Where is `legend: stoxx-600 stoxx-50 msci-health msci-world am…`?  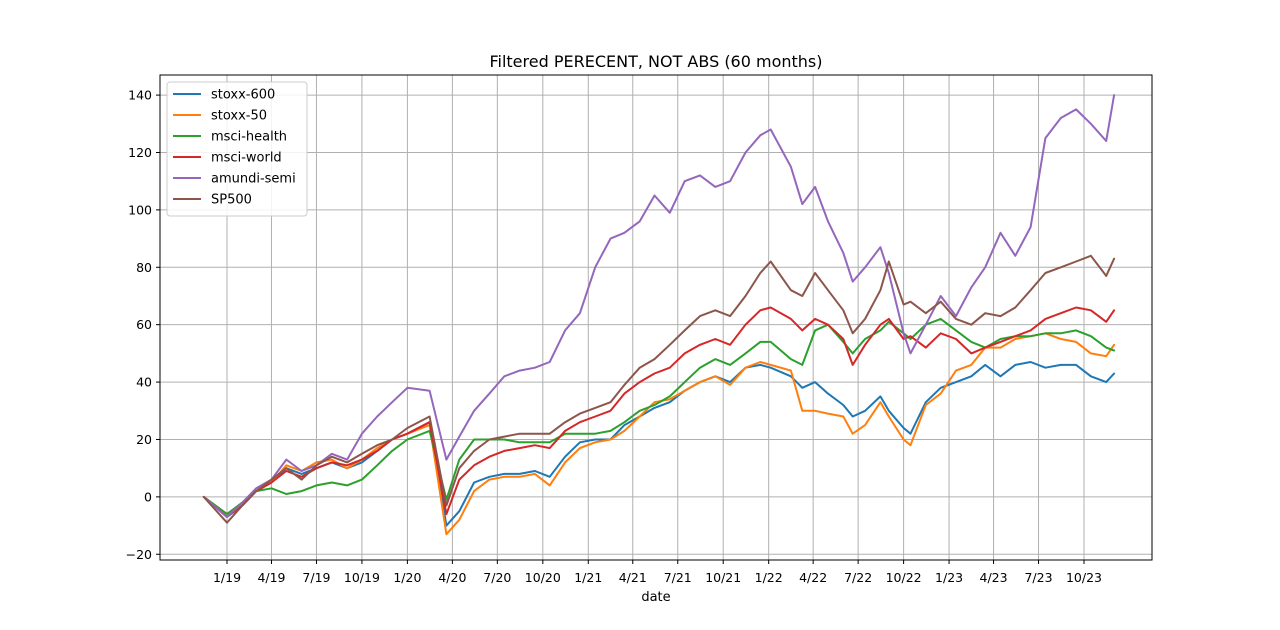
legend: stoxx-600 stoxx-50 msci-health msci-world am… is located at coordinates (237, 149).